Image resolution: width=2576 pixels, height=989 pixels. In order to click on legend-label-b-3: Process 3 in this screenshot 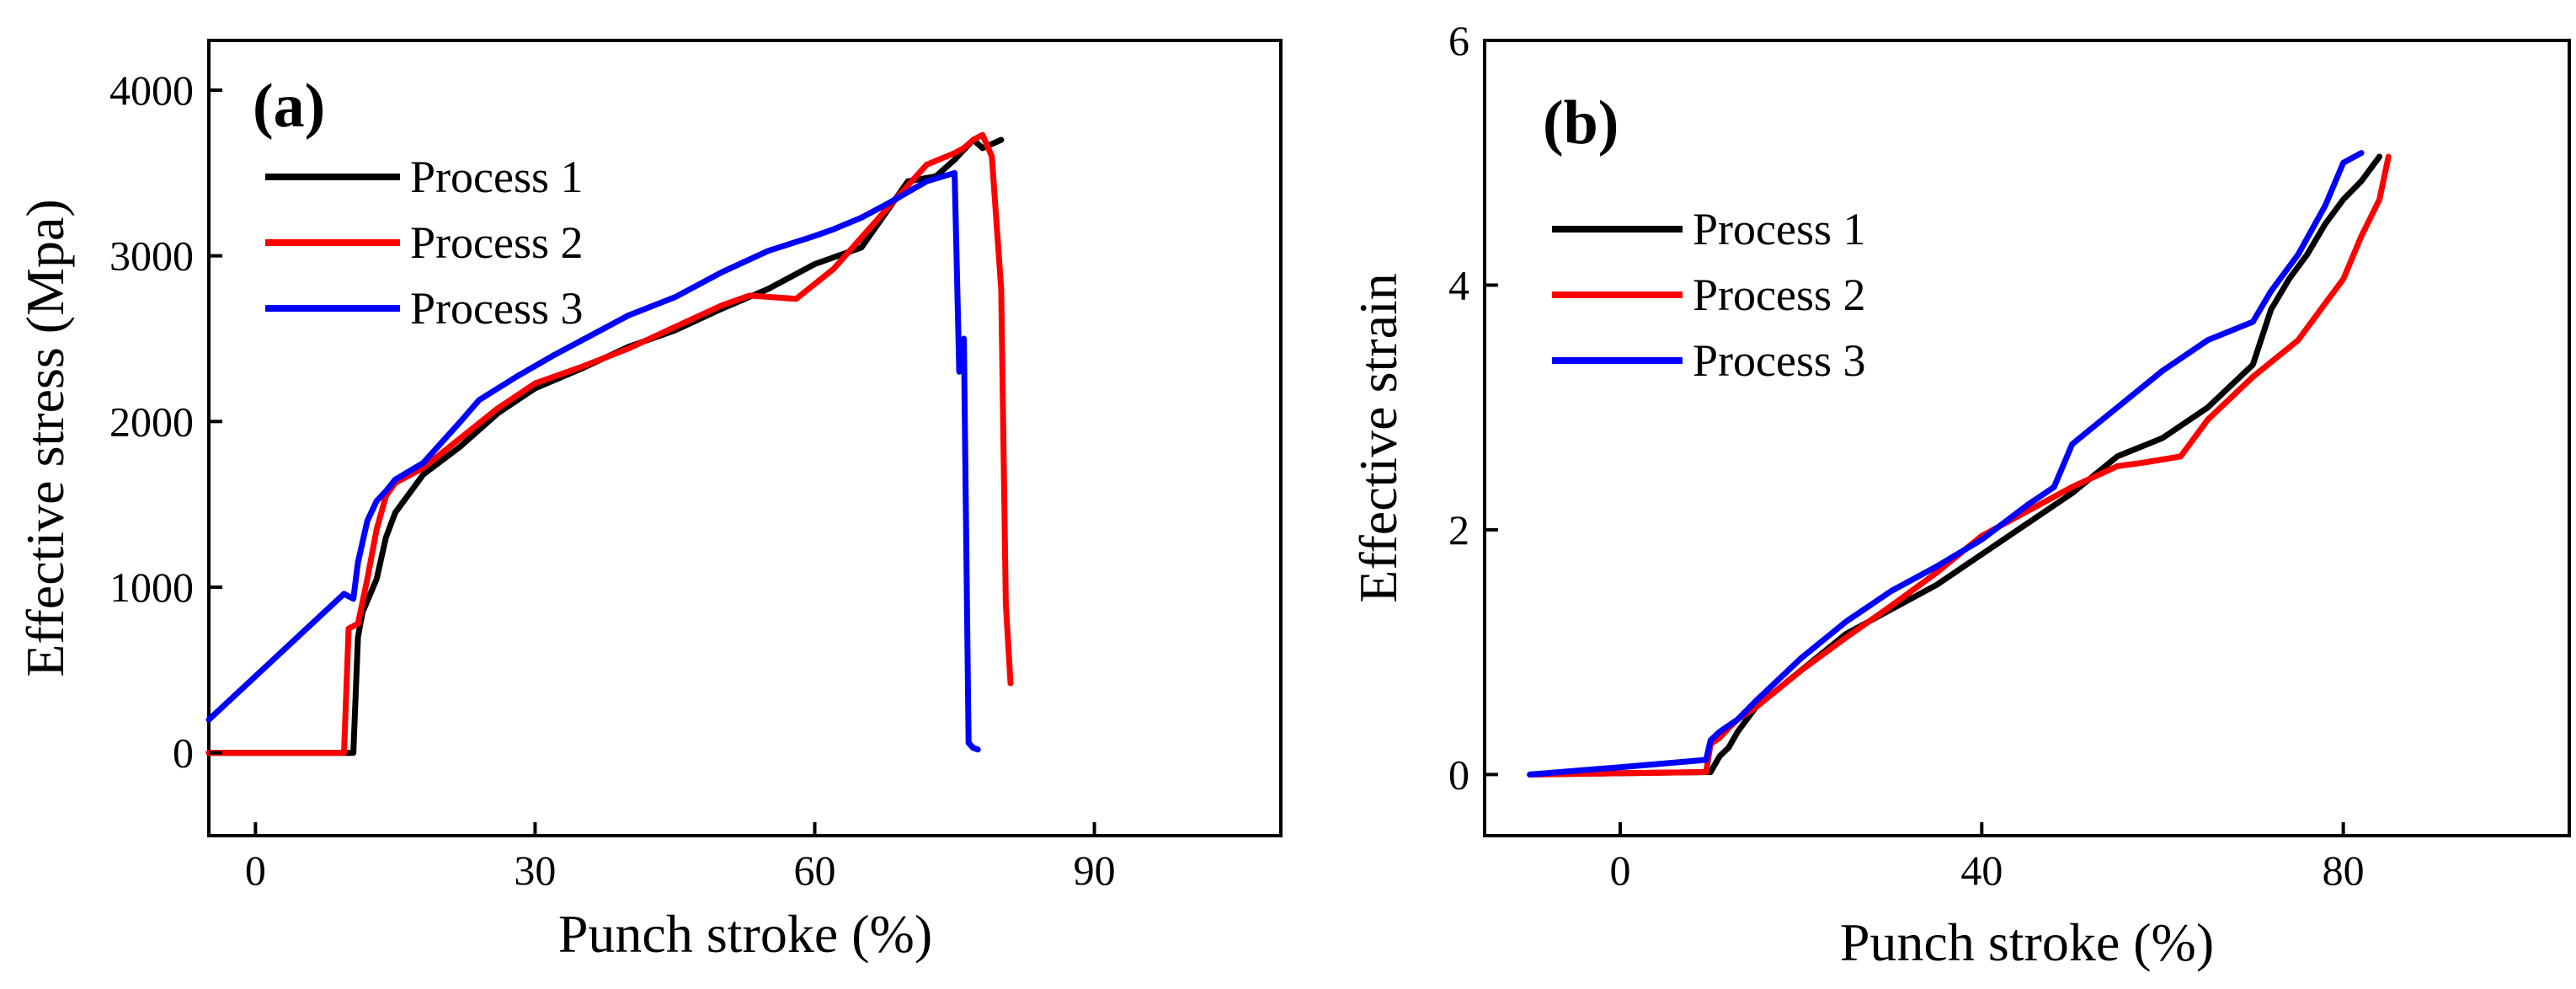, I will do `click(1779, 360)`.